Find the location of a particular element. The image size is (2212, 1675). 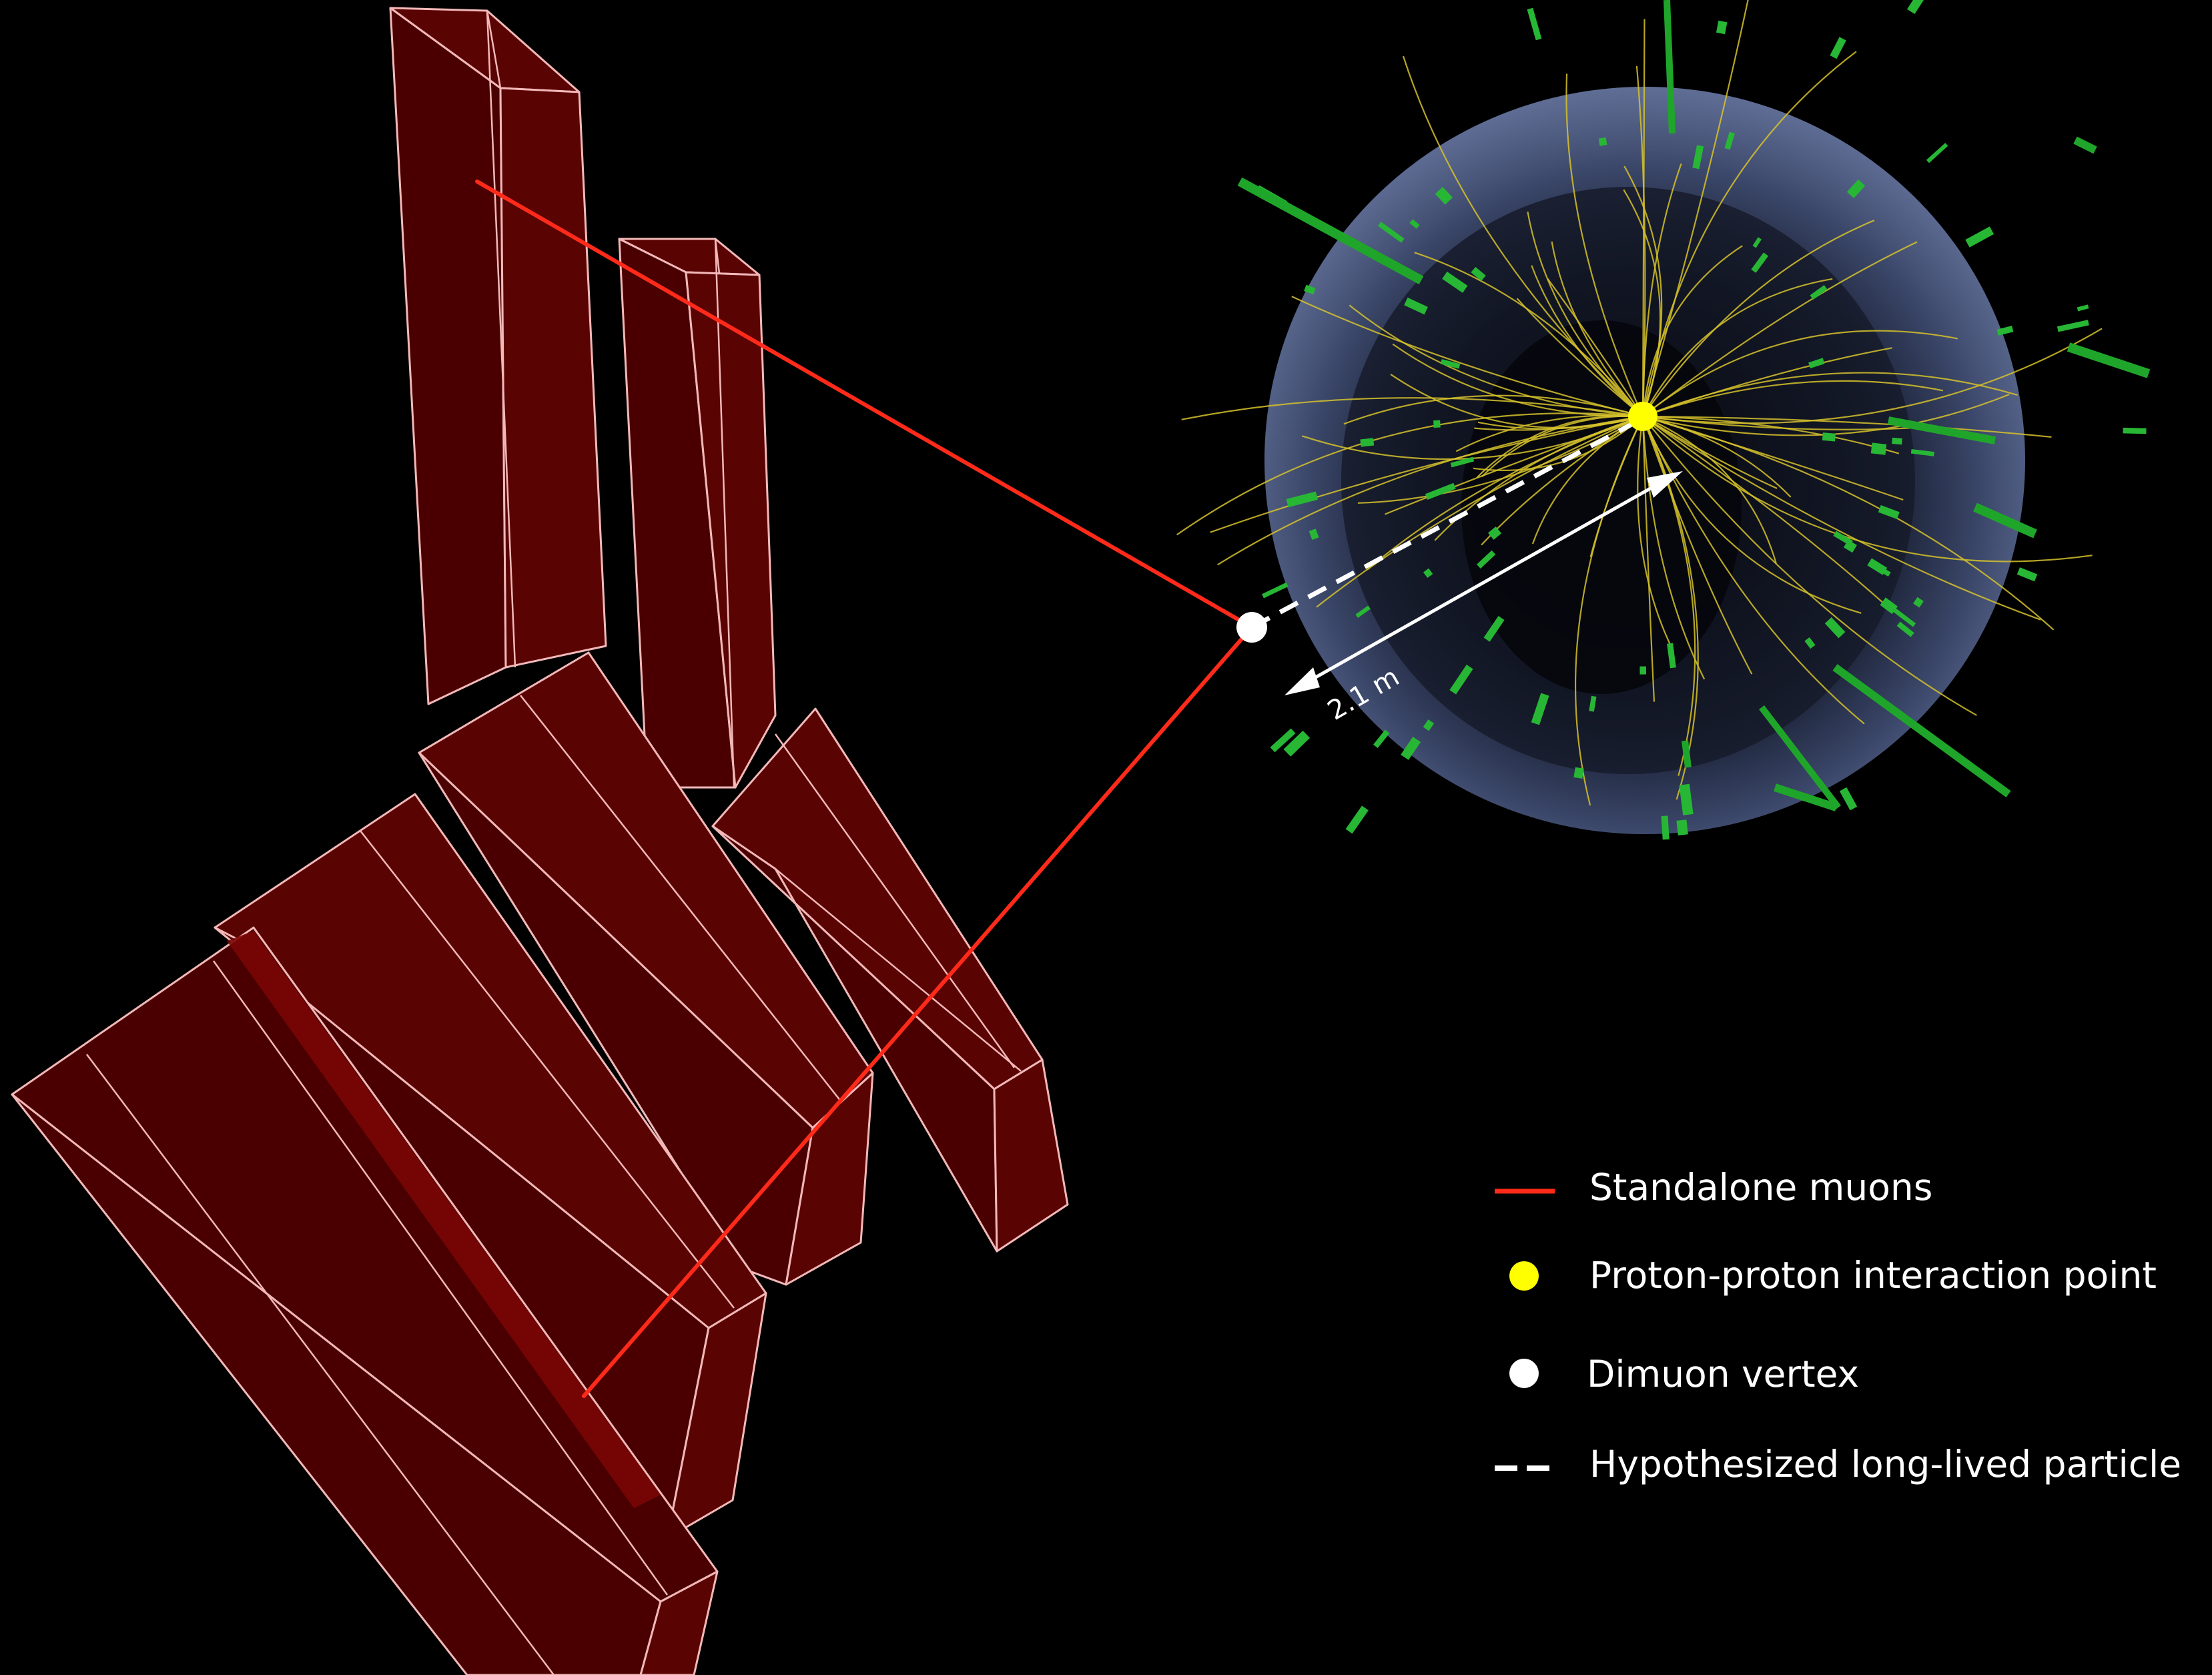

legend-label-standalone-muons: Standalone muons is located at coordinates (1760, 1187).